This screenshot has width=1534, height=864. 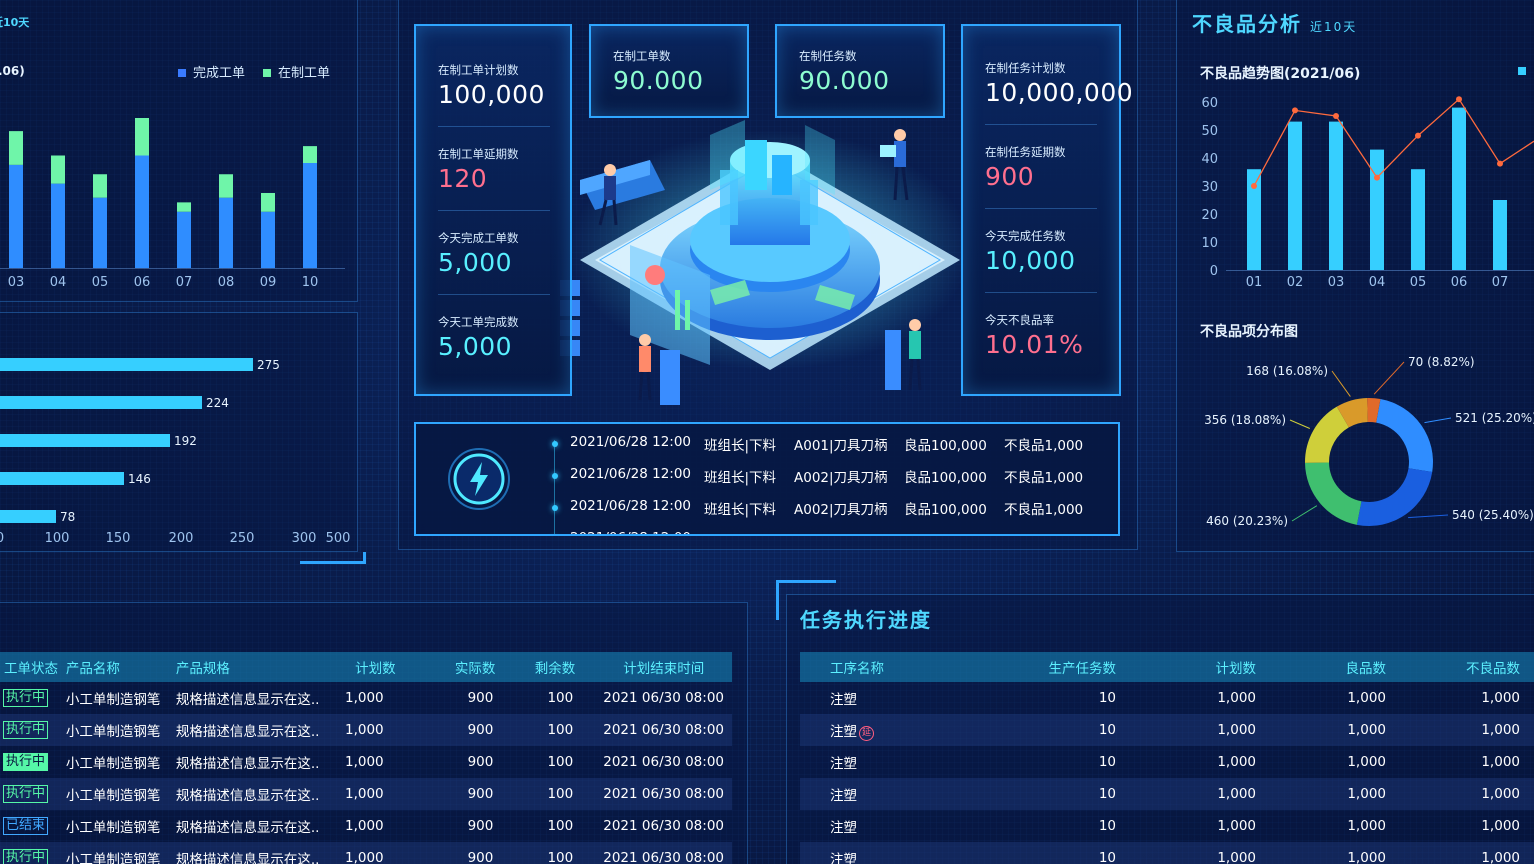 I want to click on stacked-chart-legend: 完成工单 在制工单, so click(x=254, y=71).